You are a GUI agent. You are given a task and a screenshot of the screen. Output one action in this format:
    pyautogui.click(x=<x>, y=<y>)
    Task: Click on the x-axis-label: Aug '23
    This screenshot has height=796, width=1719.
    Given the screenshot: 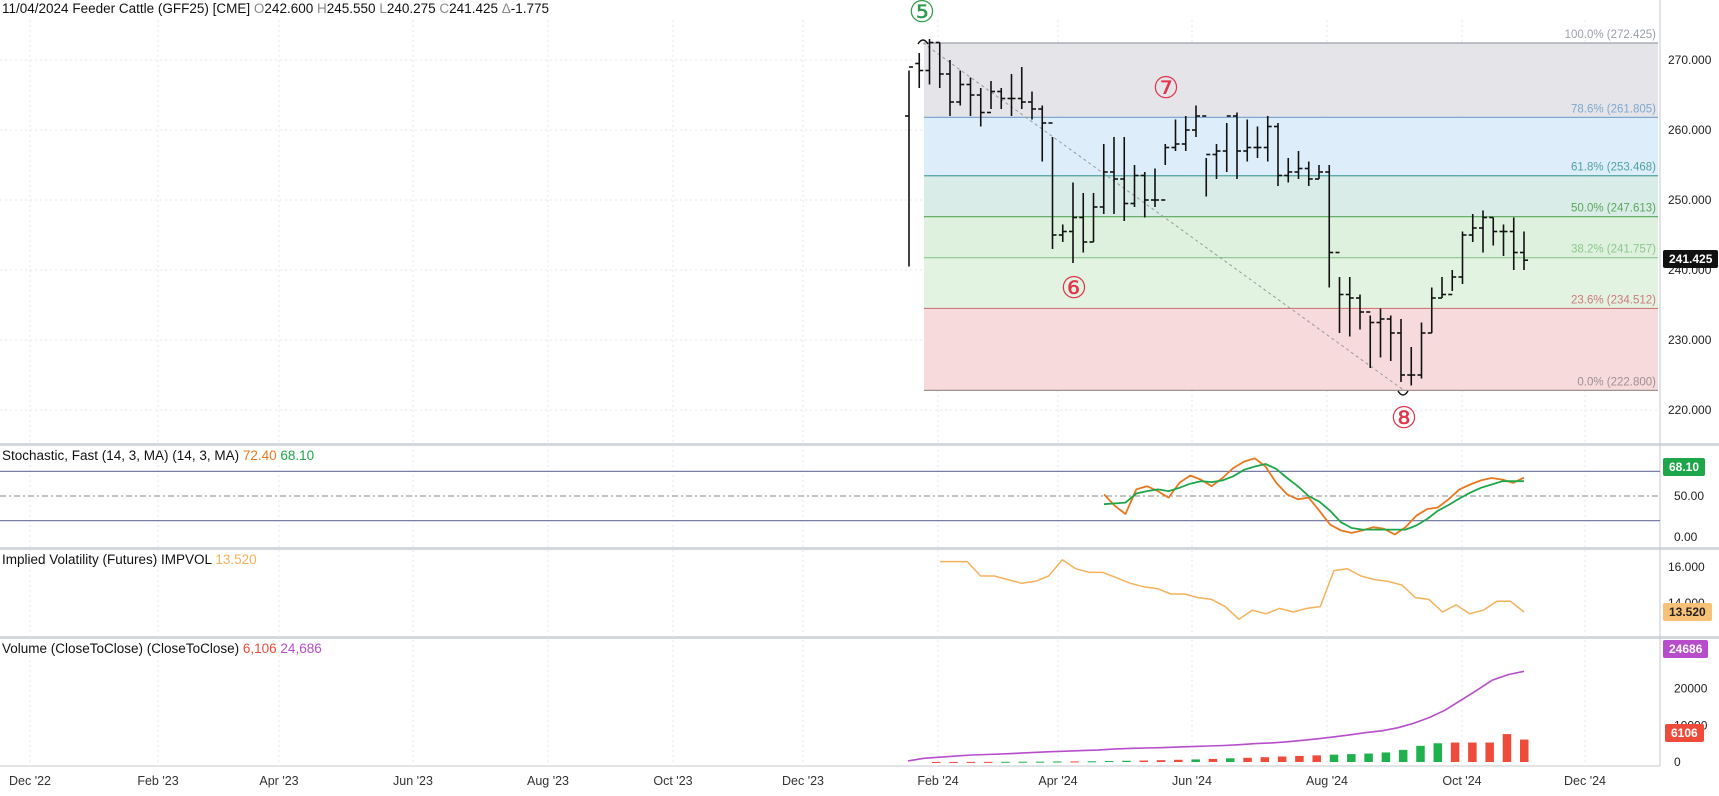 What is the action you would take?
    pyautogui.click(x=548, y=781)
    